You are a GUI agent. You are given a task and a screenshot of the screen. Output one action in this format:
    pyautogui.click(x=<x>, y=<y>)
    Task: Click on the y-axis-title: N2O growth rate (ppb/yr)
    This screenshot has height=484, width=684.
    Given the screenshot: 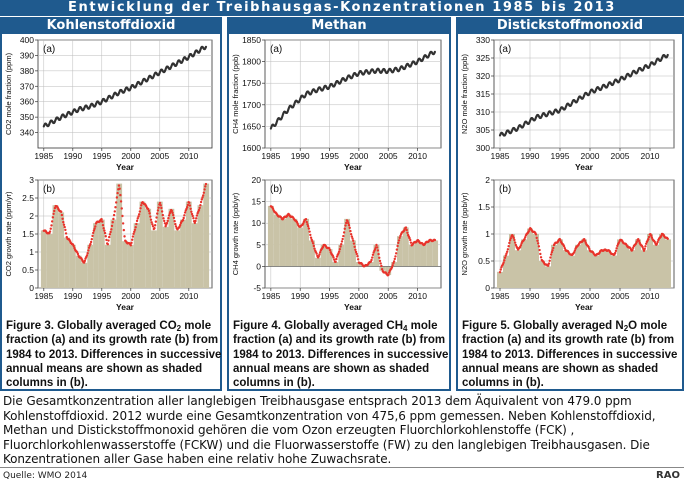 What is the action you would take?
    pyautogui.click(x=464, y=233)
    